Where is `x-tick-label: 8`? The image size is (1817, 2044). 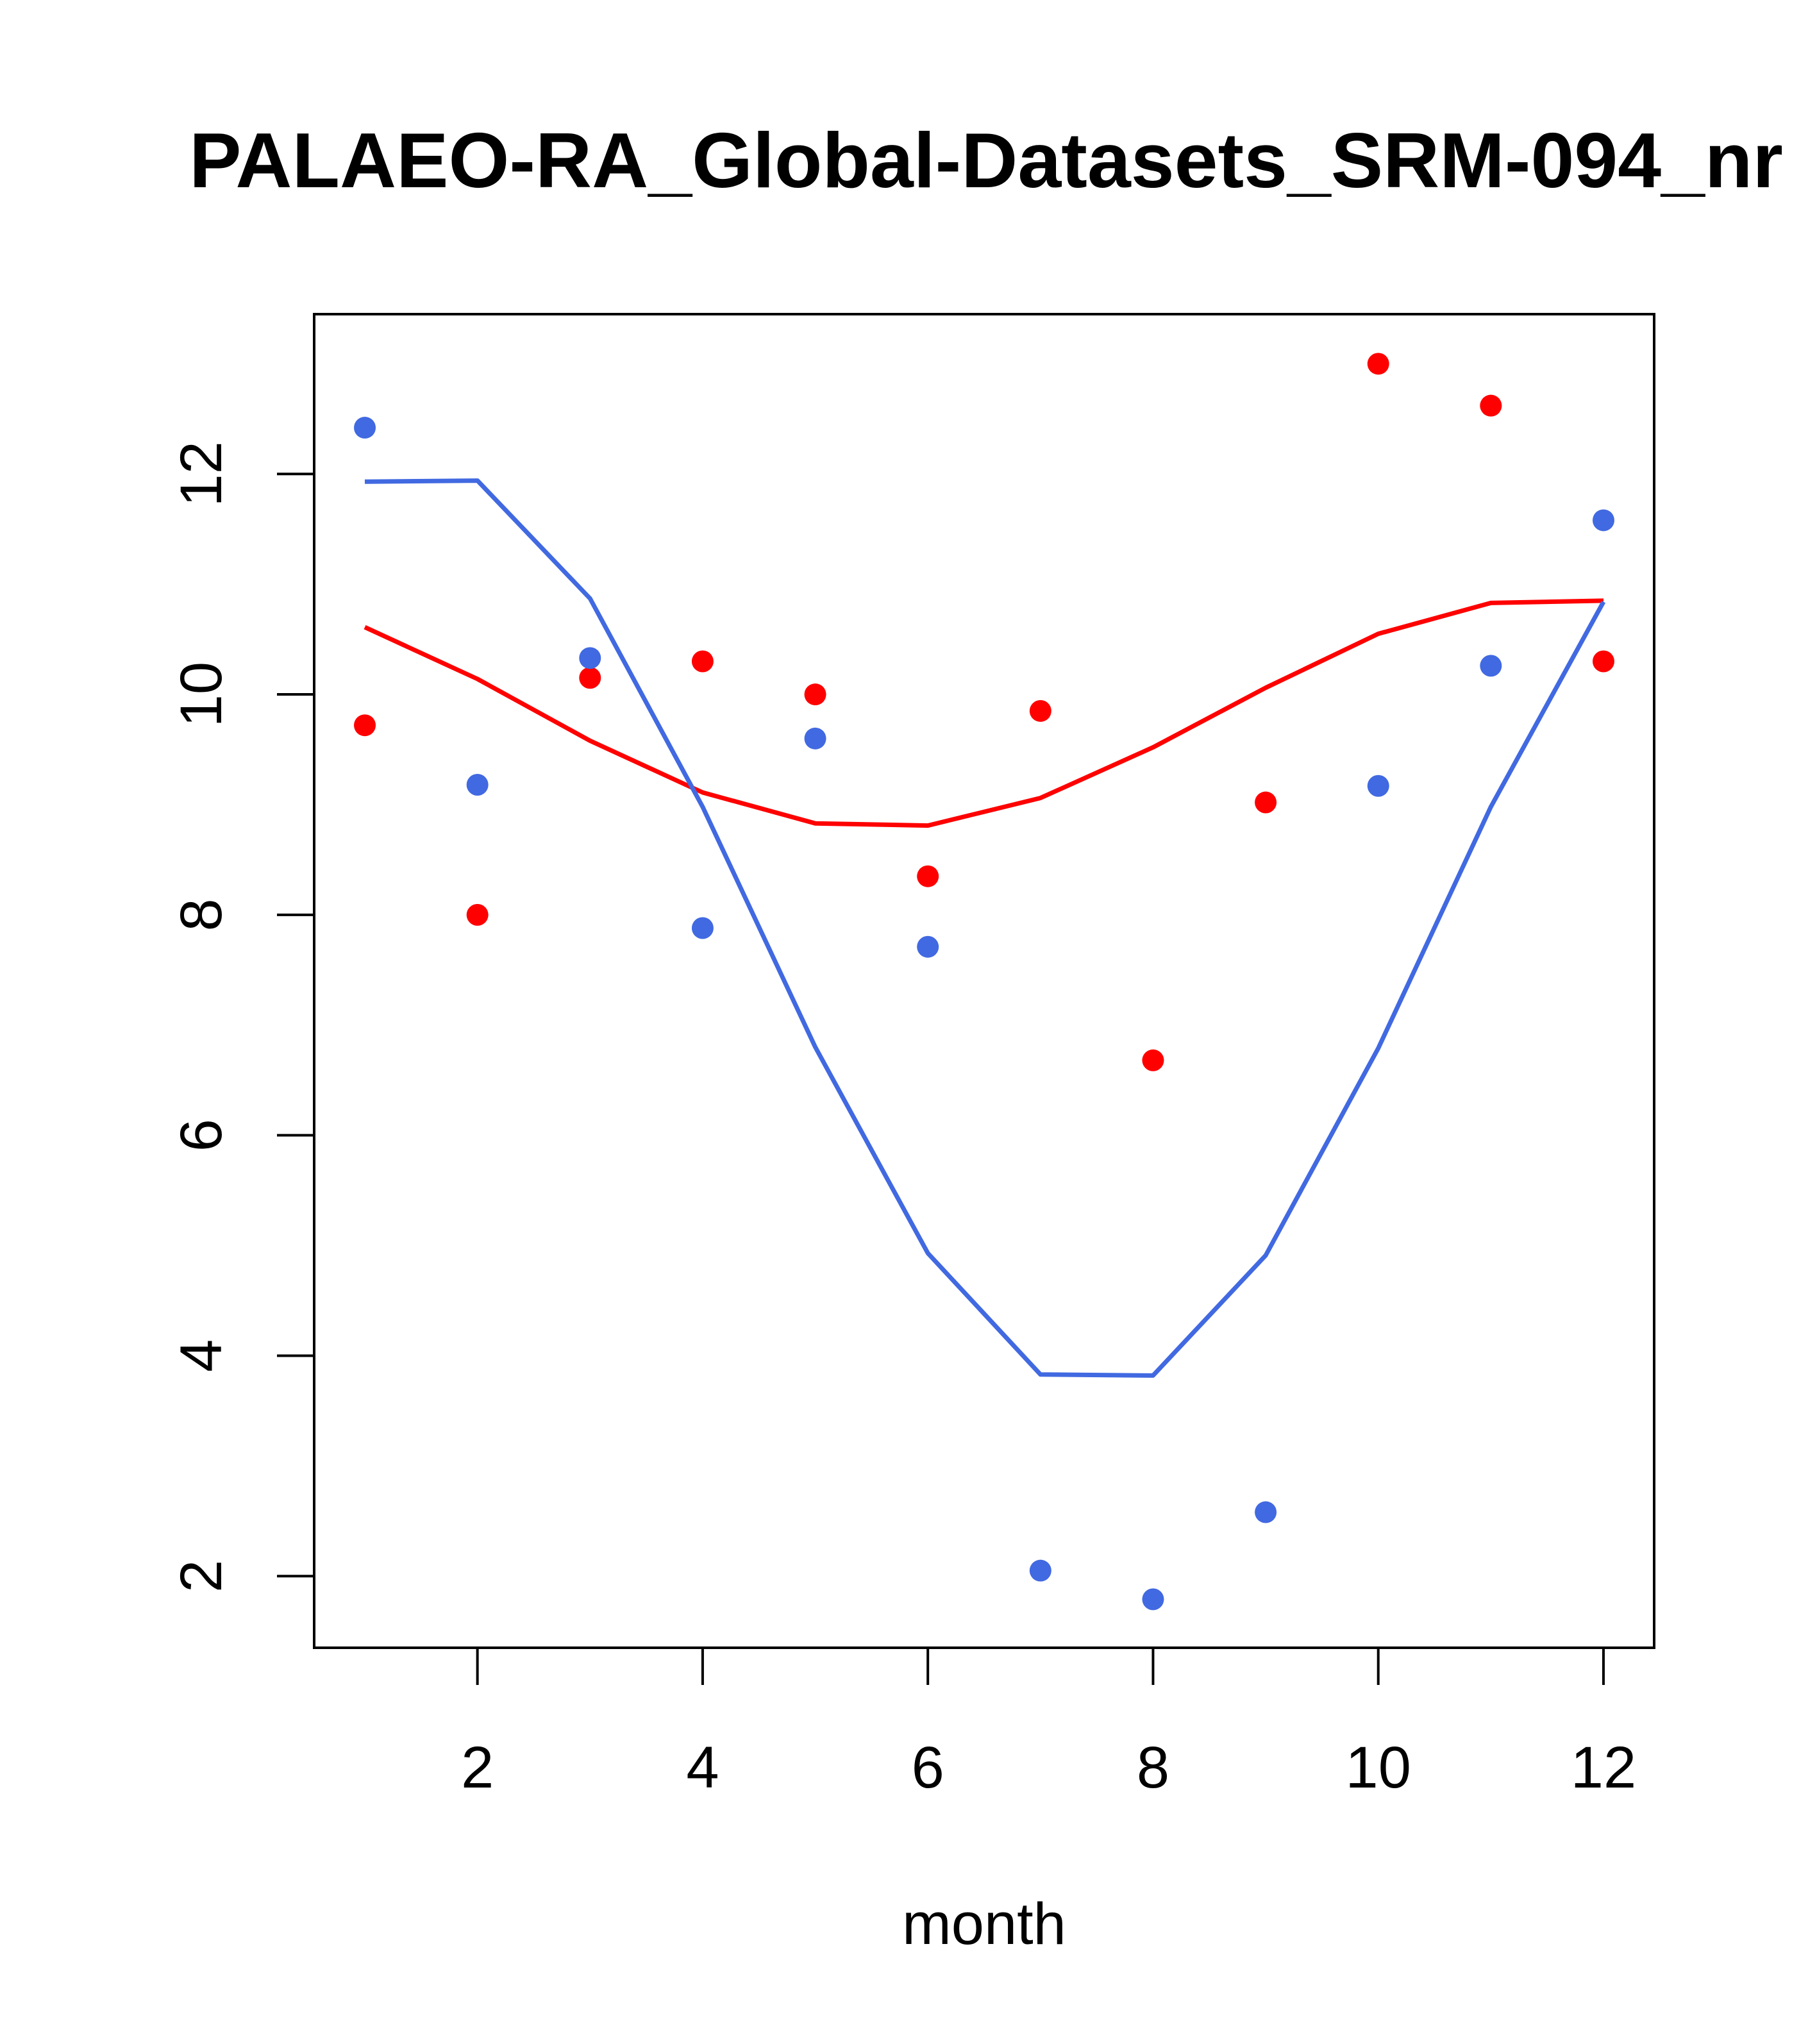 x-tick-label: 8 is located at coordinates (1153, 1767).